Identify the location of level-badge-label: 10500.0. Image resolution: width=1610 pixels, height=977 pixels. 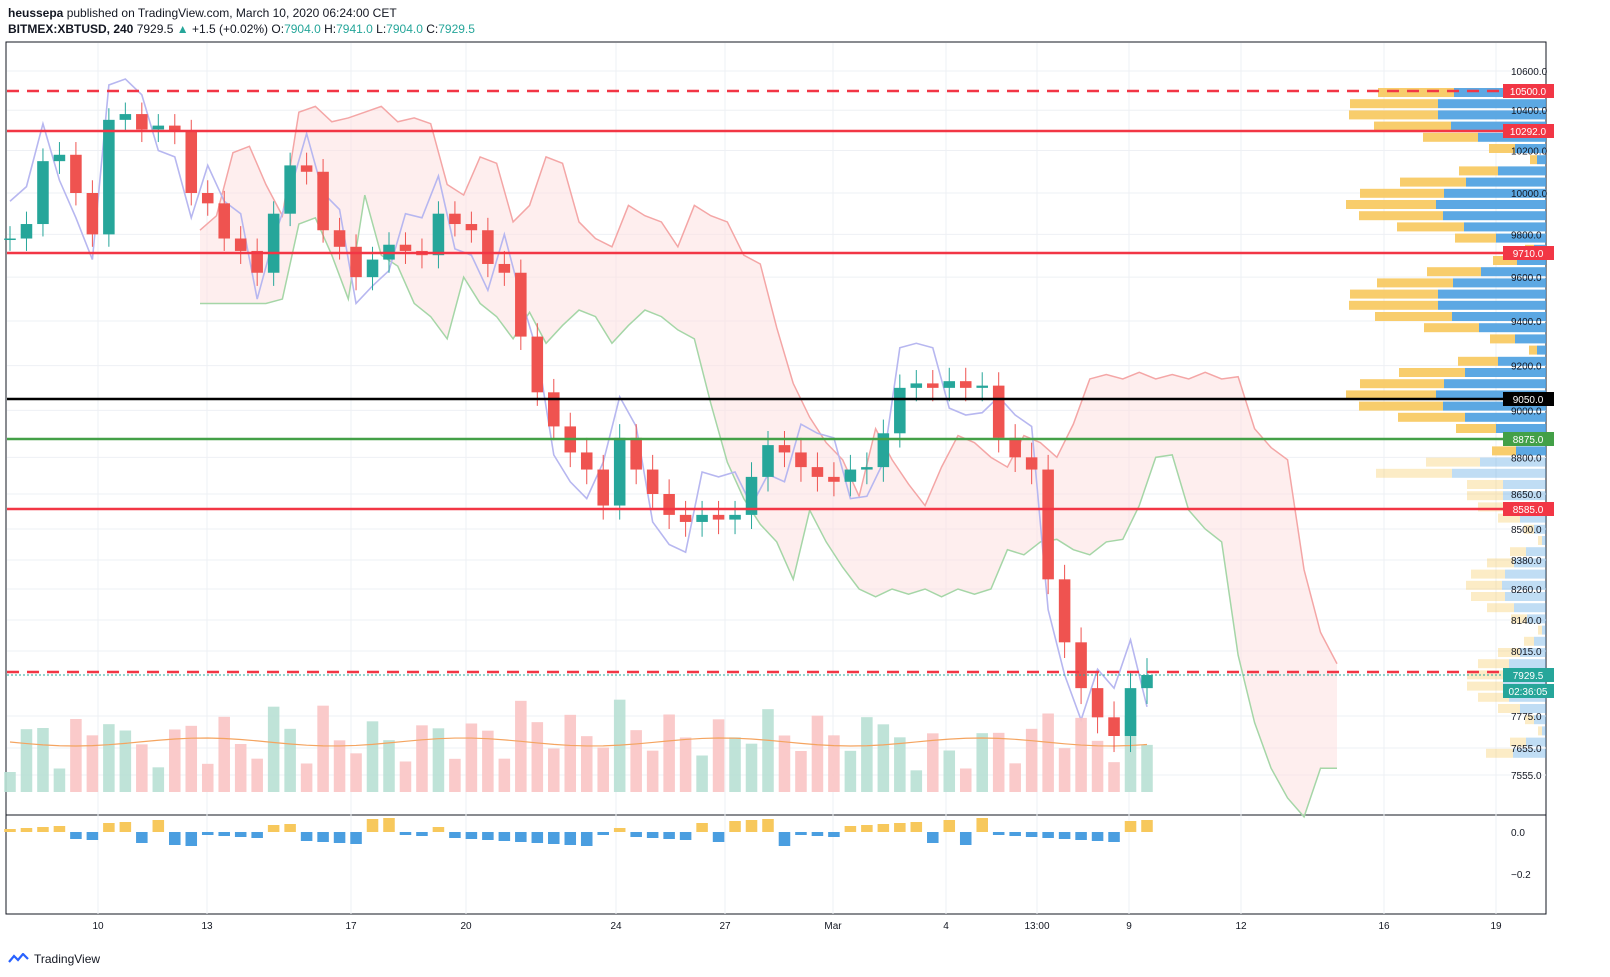
(1528, 92).